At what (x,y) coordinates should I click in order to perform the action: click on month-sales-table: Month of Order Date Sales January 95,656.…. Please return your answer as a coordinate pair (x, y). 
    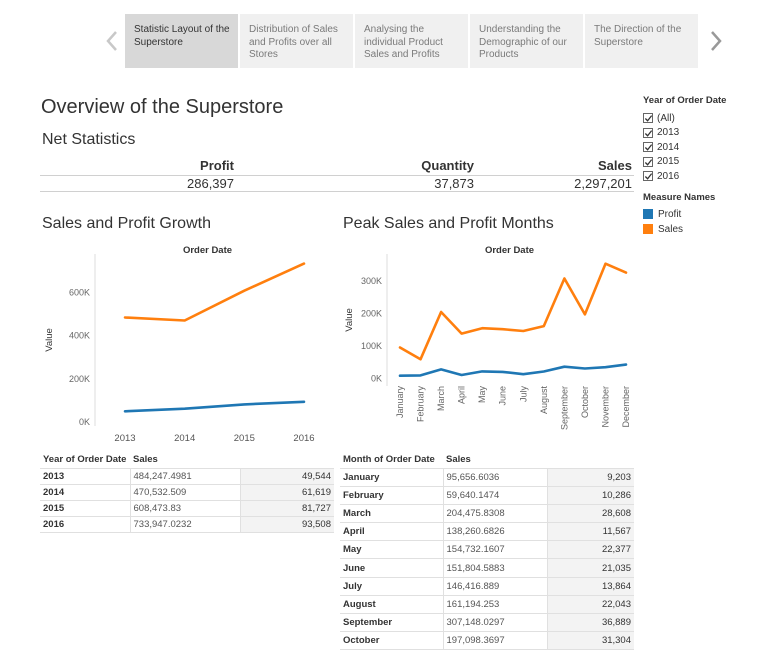
    Looking at the image, I should click on (487, 551).